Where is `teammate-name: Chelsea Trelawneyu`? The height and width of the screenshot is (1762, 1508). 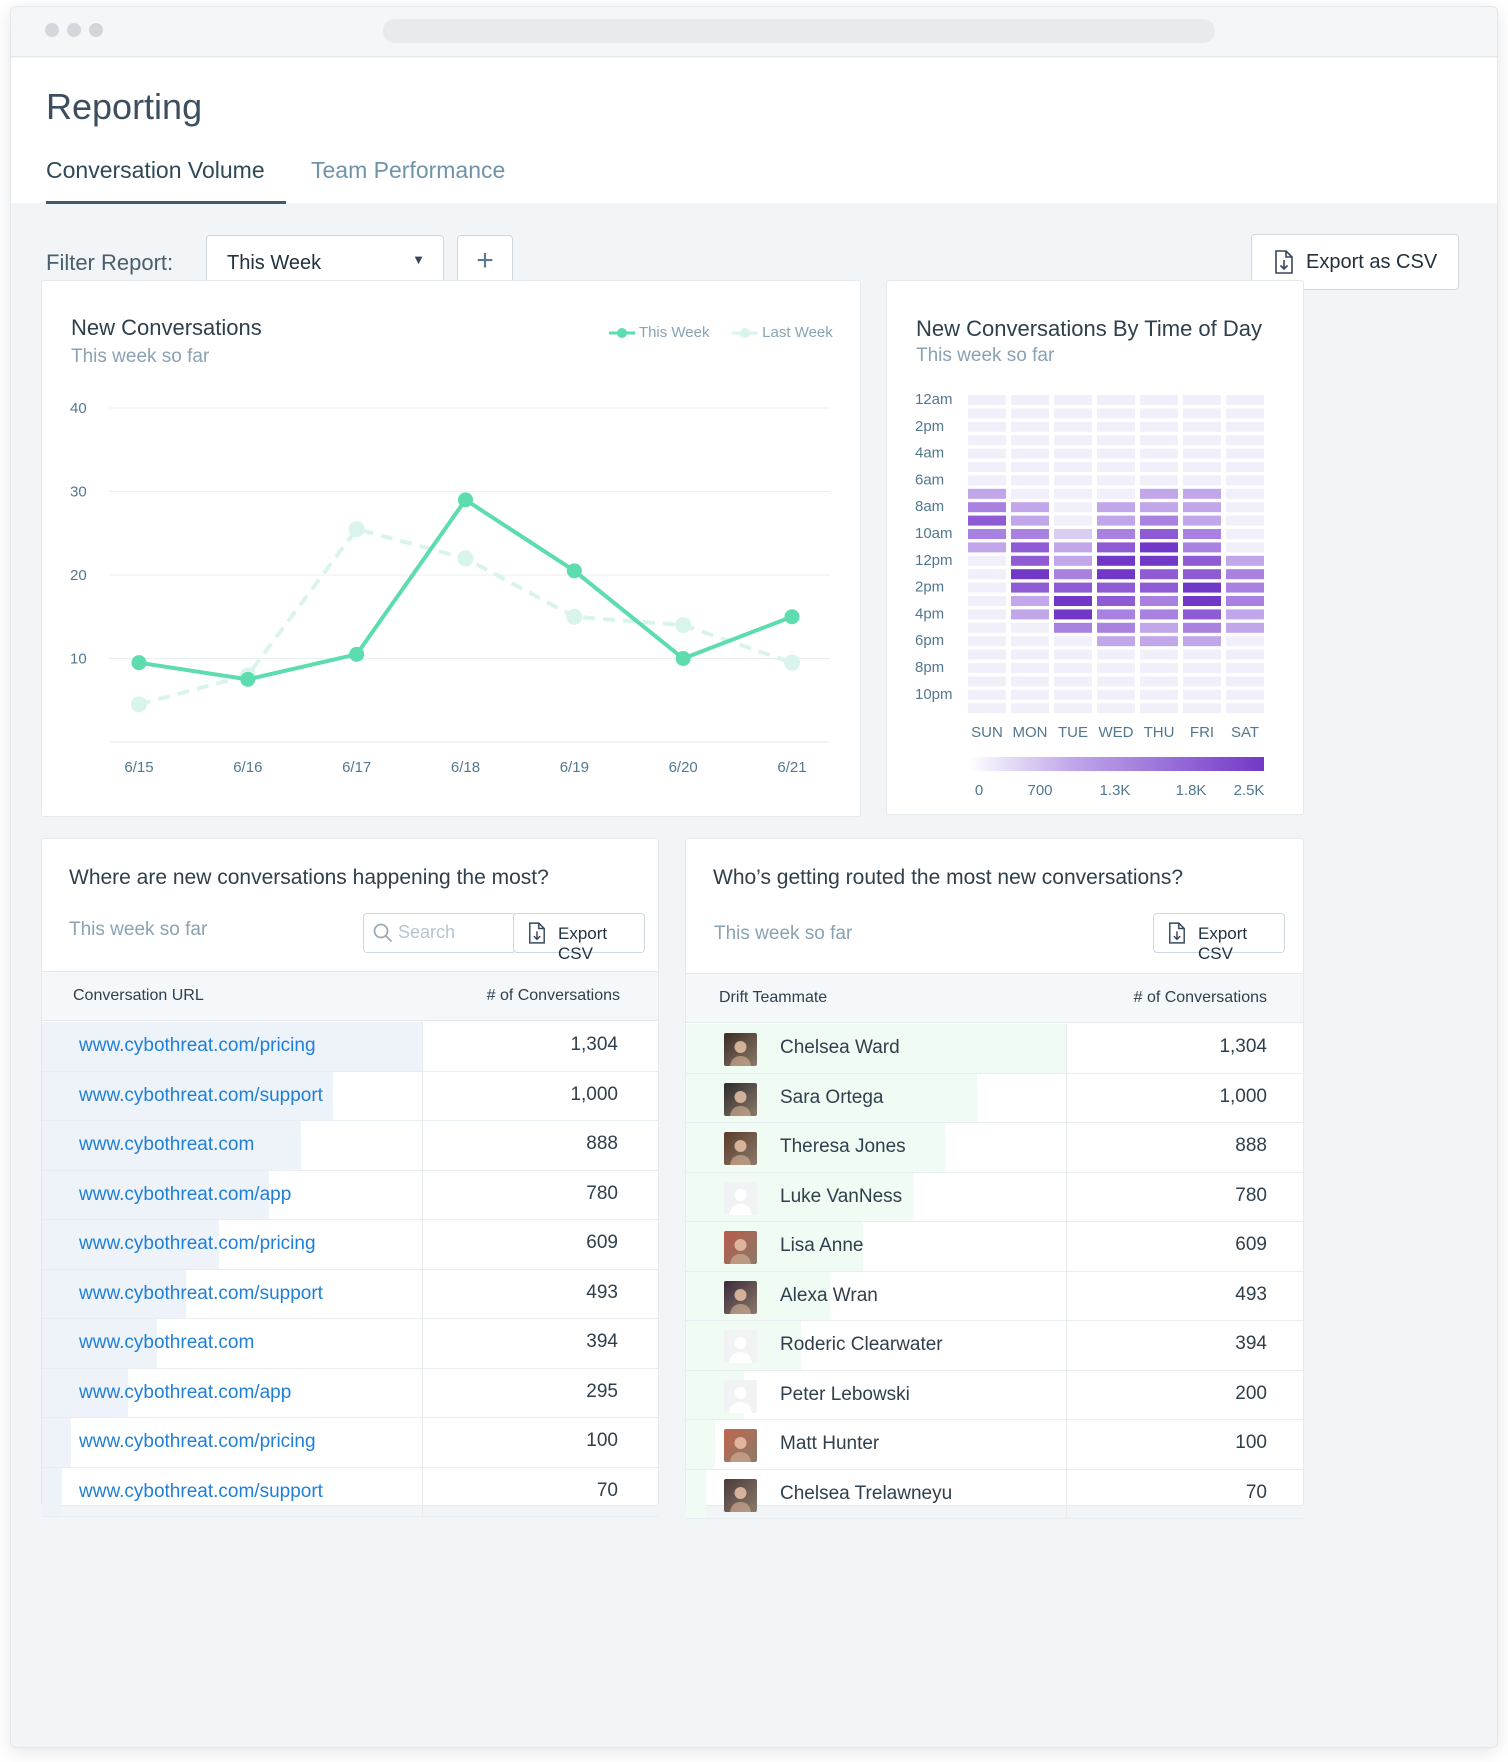
teammate-name: Chelsea Trelawneyu is located at coordinates (866, 1493).